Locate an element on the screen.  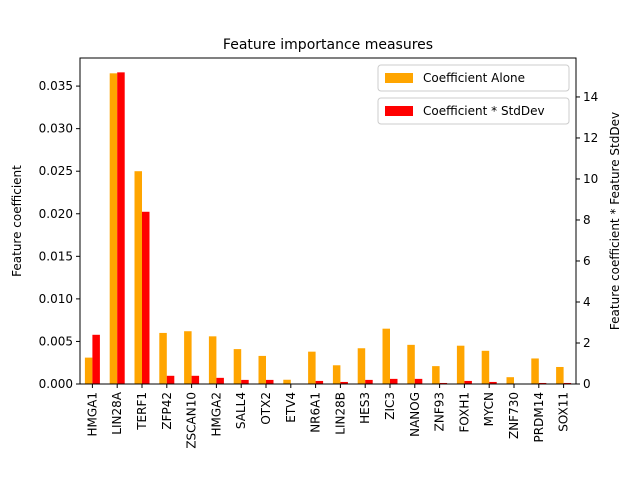
bar-coefficient-alone-etv4 is located at coordinates (287, 381).